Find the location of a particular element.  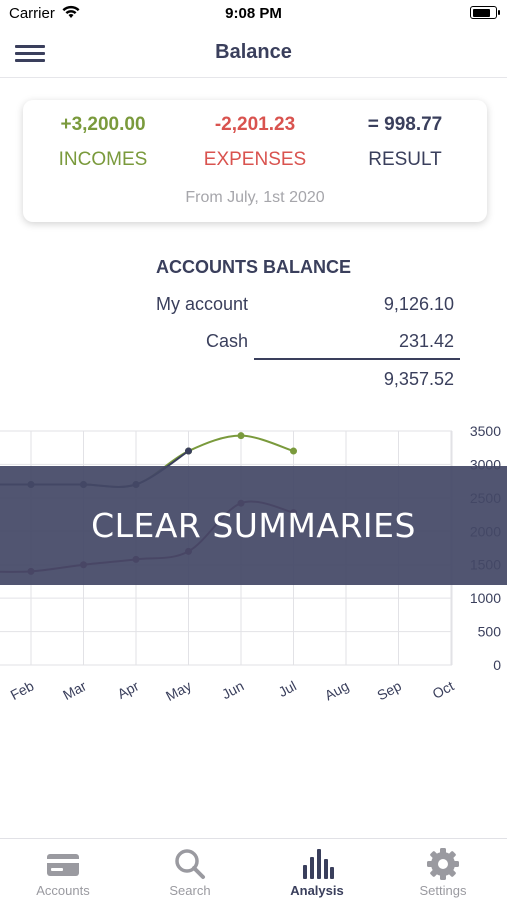

tab-analysis-label: Analysis is located at coordinates (317, 890).